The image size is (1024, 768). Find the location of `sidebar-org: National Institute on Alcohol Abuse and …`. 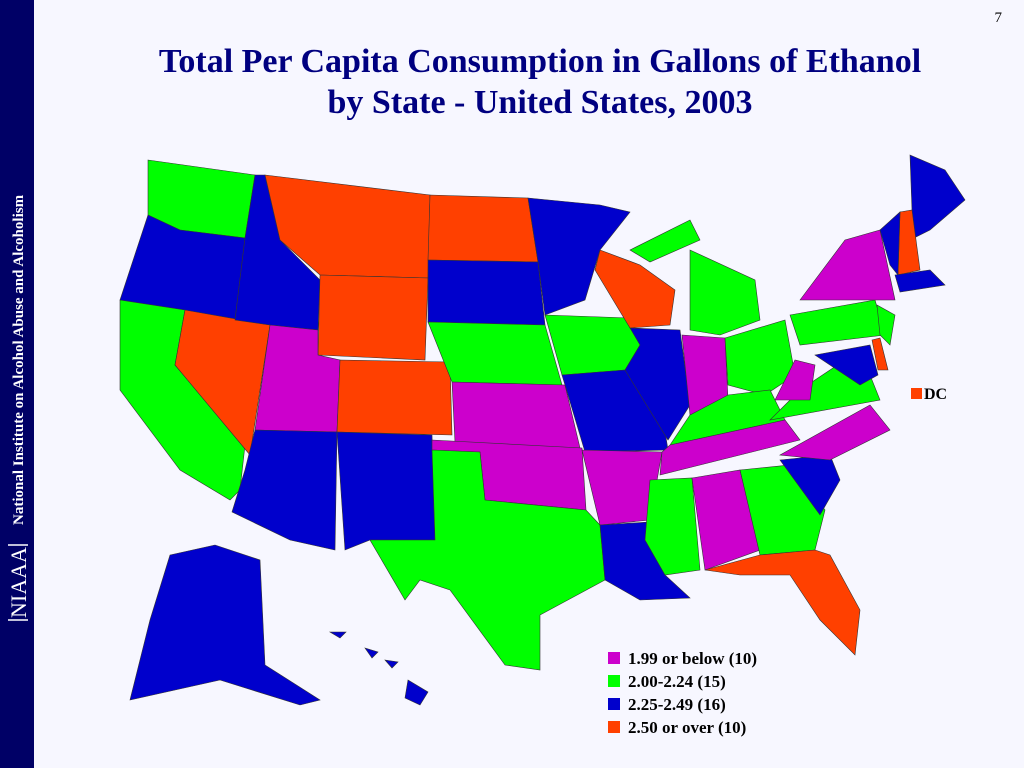

sidebar-org: National Institute on Alcohol Abuse and … is located at coordinates (19, 359).